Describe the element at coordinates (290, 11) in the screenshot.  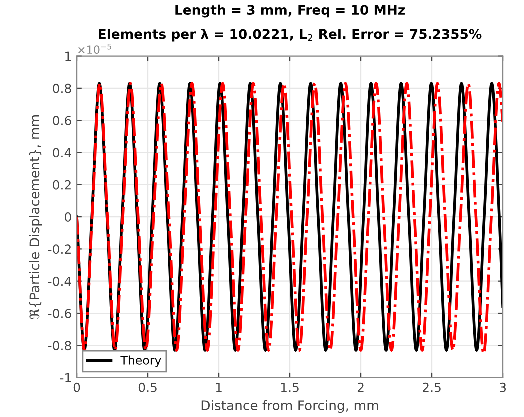
I see `chart-title: Length = 3 mm, Freq = 10 MHz` at that location.